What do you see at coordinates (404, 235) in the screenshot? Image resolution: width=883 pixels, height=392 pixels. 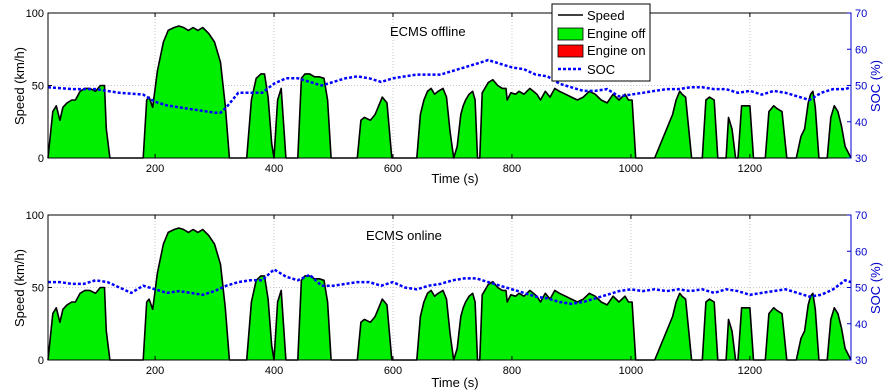 I see `panel-annotation: ECMS online` at bounding box center [404, 235].